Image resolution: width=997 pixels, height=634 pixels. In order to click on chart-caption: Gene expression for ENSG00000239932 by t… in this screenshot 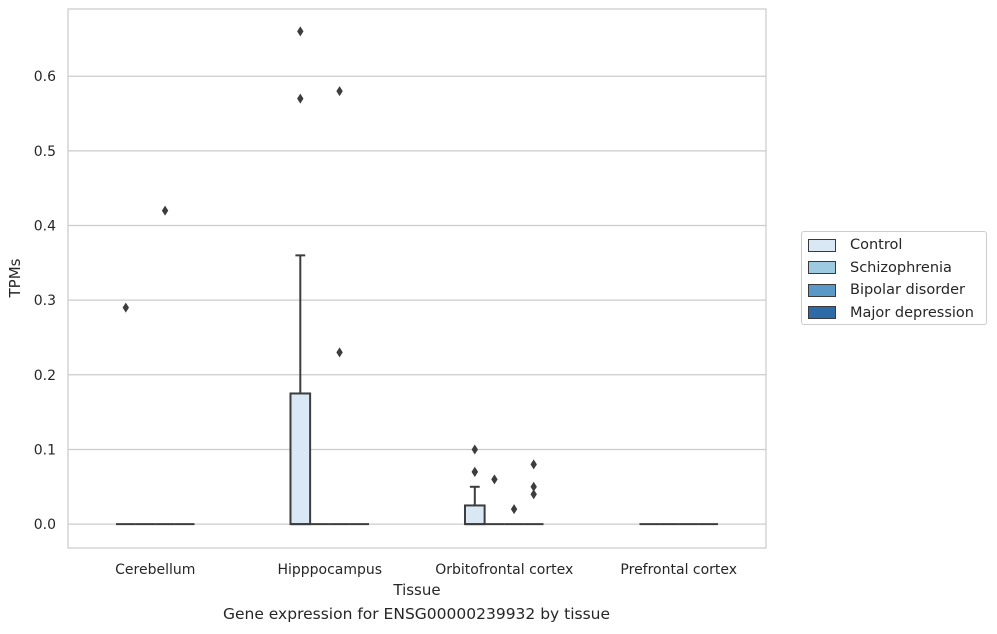, I will do `click(416, 614)`.